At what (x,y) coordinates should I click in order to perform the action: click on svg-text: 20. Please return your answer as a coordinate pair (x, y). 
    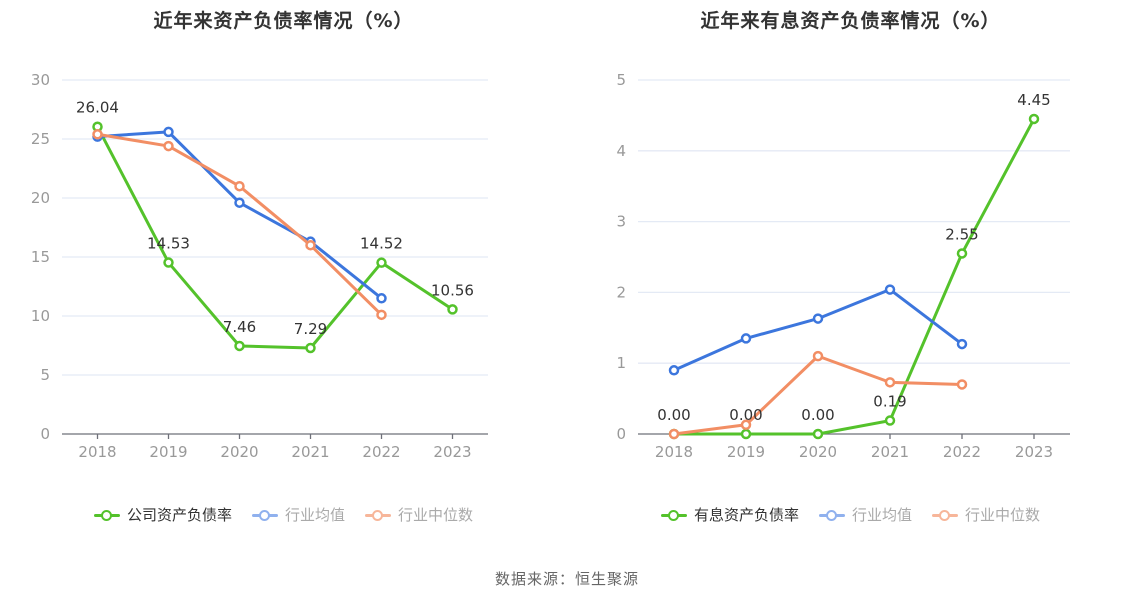
    Looking at the image, I should click on (40, 198).